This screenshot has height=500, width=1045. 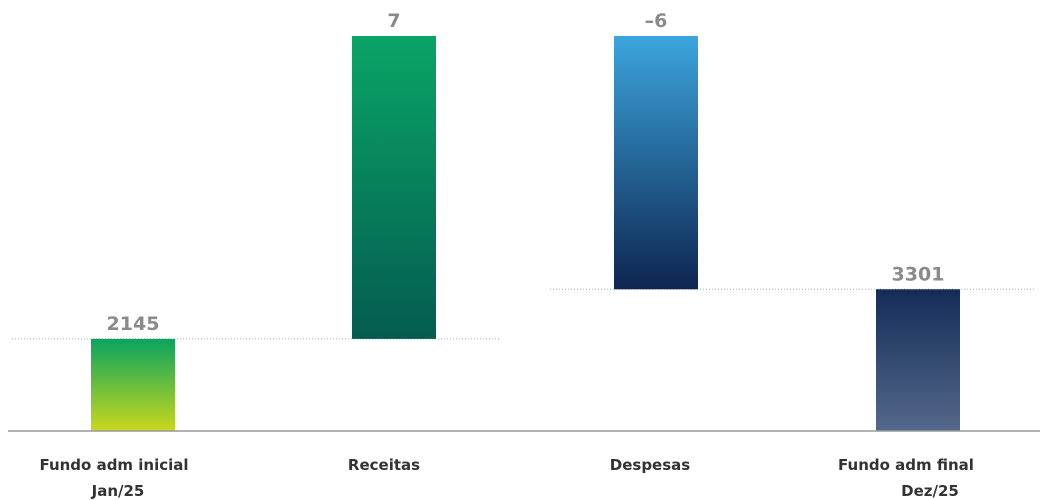 What do you see at coordinates (133, 384) in the screenshot?
I see `bar-fundo-adm-inicial` at bounding box center [133, 384].